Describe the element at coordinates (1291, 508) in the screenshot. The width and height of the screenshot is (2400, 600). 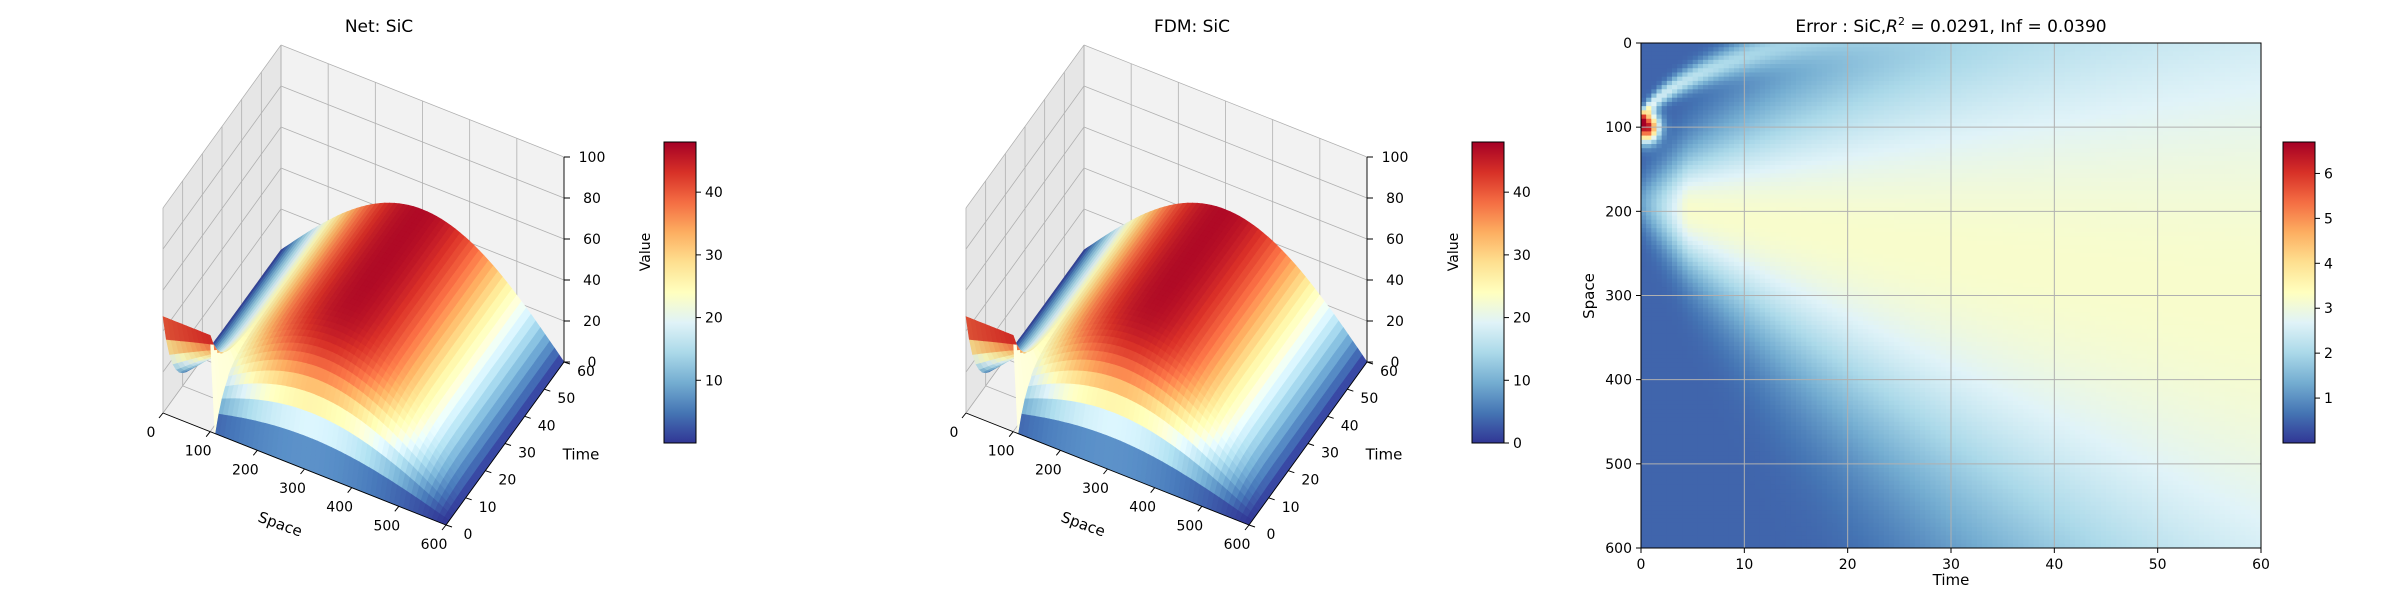
I see `y-tick-label: 10` at that location.